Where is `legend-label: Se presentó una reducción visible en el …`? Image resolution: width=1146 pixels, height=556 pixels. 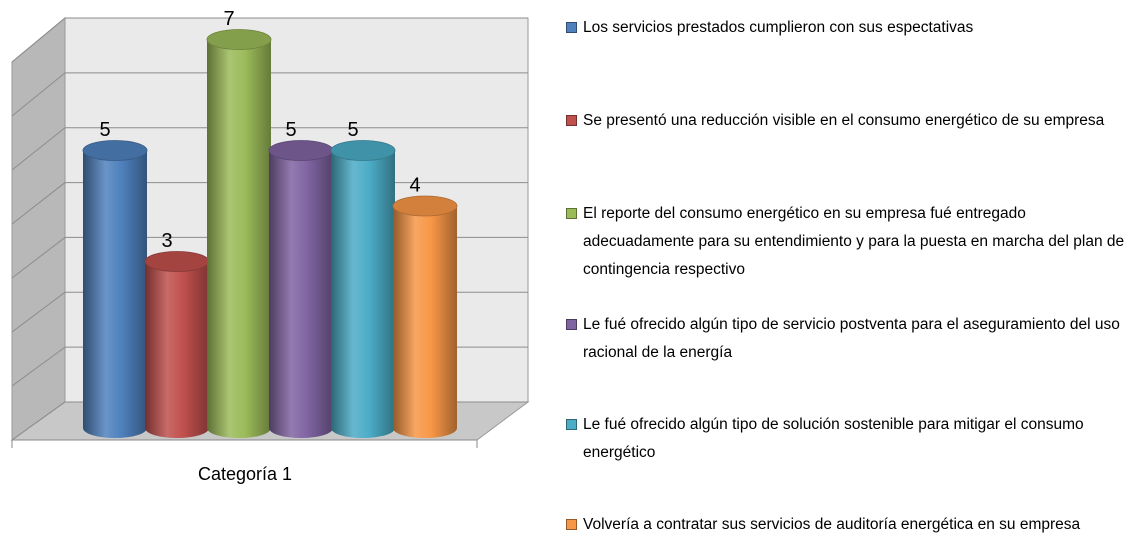
legend-label: Se presentó una reducción visible en el … is located at coordinates (844, 120).